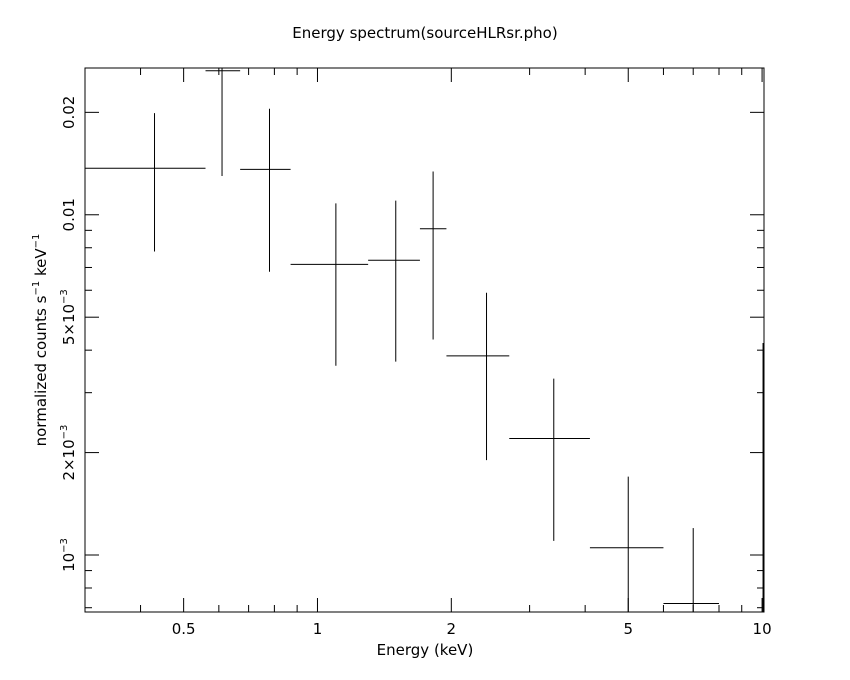 The image size is (850, 680). What do you see at coordinates (68, 317) in the screenshot?
I see `y-tick-label: 5×10−3` at bounding box center [68, 317].